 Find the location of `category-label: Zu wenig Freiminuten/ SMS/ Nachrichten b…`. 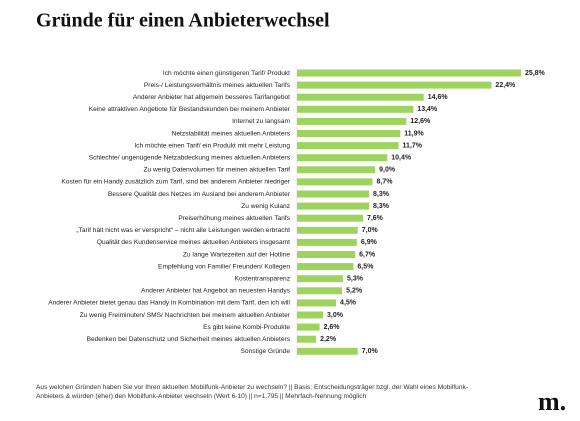

category-label: Zu wenig Freiminuten/ SMS/ Nachrichten b… is located at coordinates (185, 315).